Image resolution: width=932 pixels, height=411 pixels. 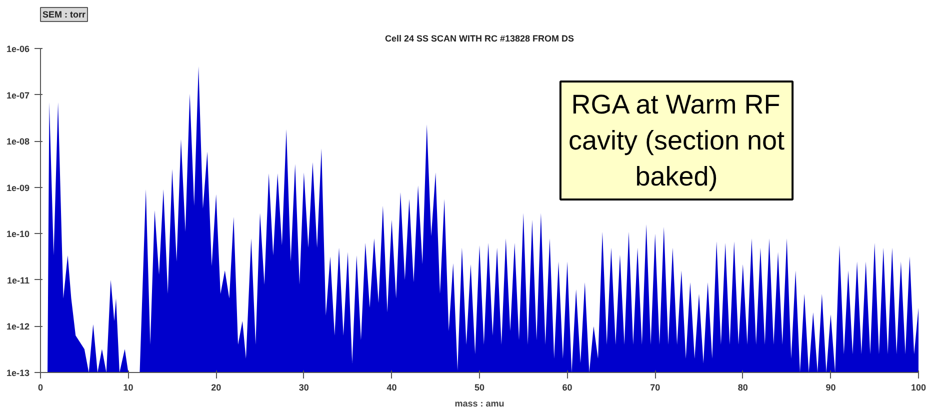 I want to click on x-tick-label: 30, so click(x=303, y=387).